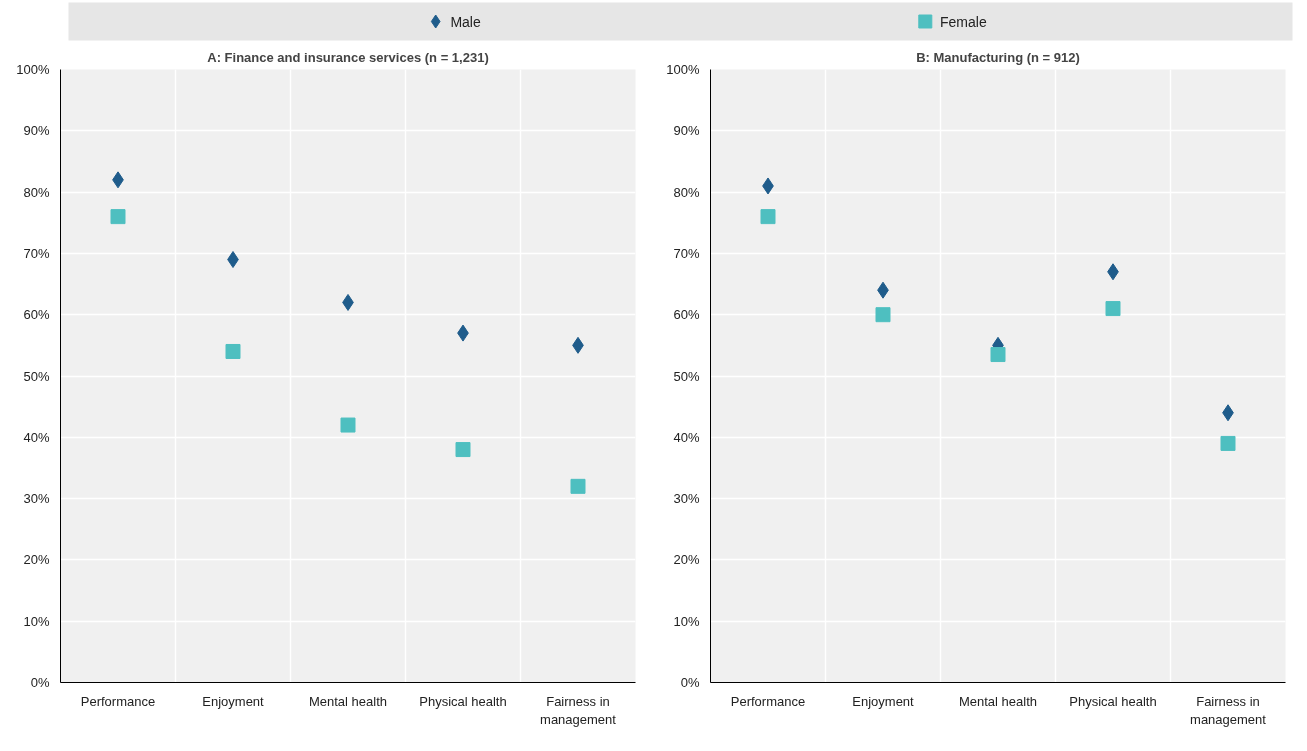 The image size is (1307, 751). I want to click on chart-title: B: Manufacturing (n = 912), so click(998, 57).